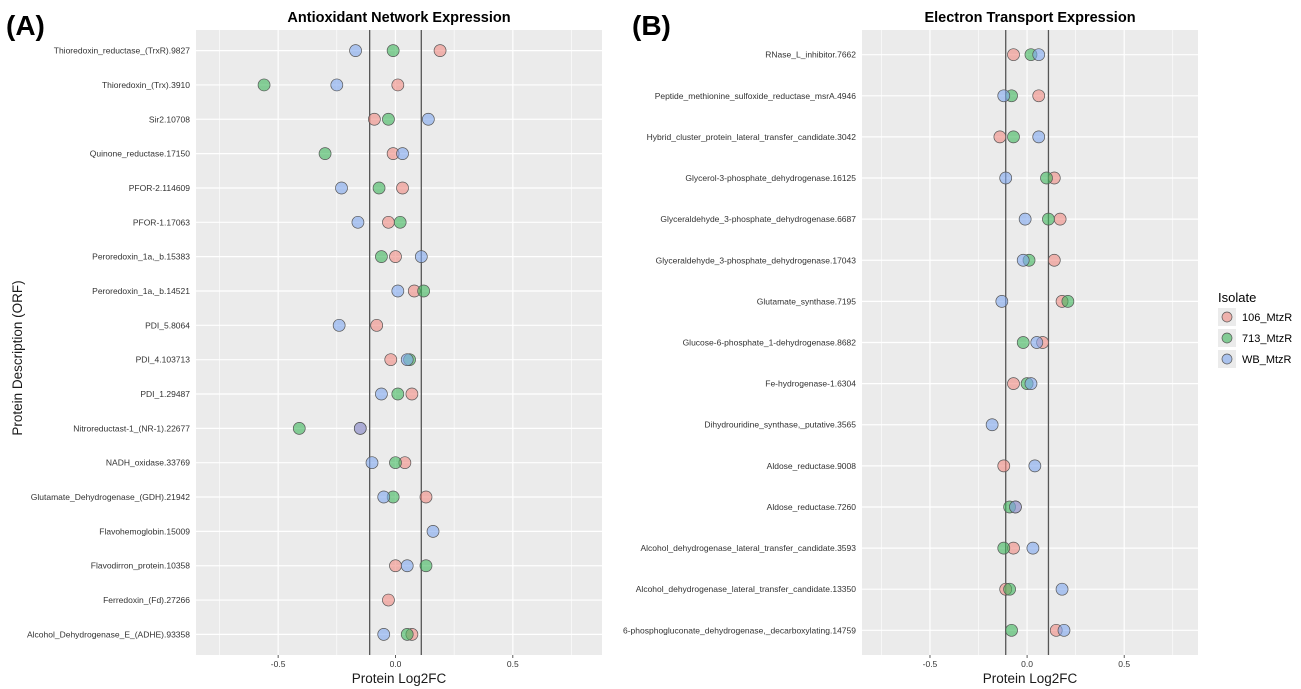  What do you see at coordinates (1267, 339) in the screenshot?
I see `legend-label: 713_MtzR` at bounding box center [1267, 339].